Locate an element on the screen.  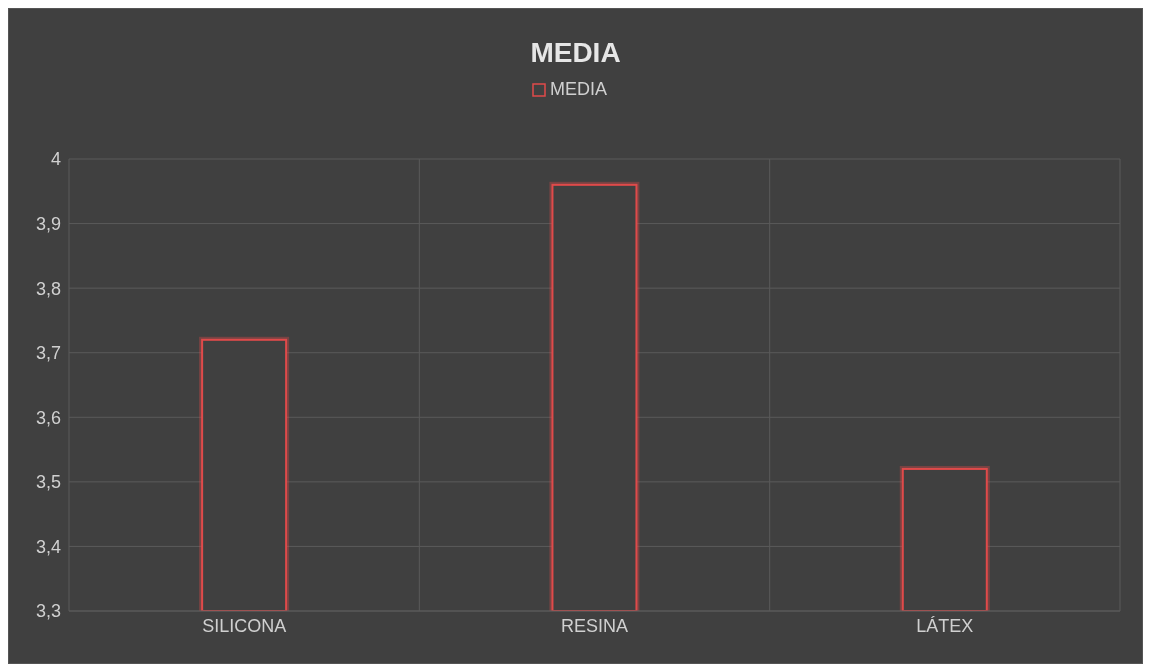
x-tick-label: RESINA is located at coordinates (594, 625).